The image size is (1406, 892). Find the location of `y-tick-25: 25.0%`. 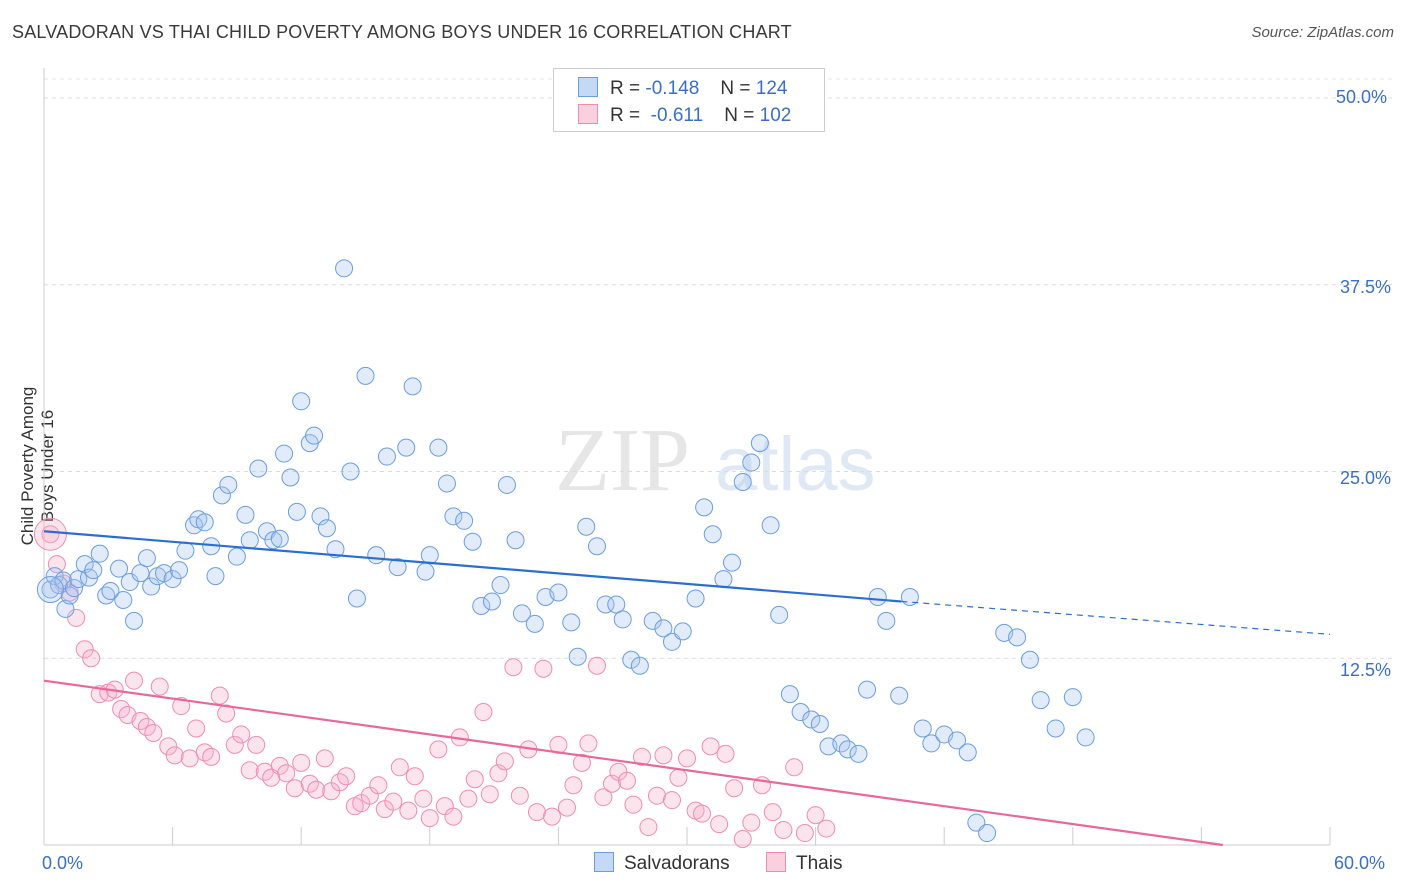

y-tick-25: 25.0% is located at coordinates (1366, 478).